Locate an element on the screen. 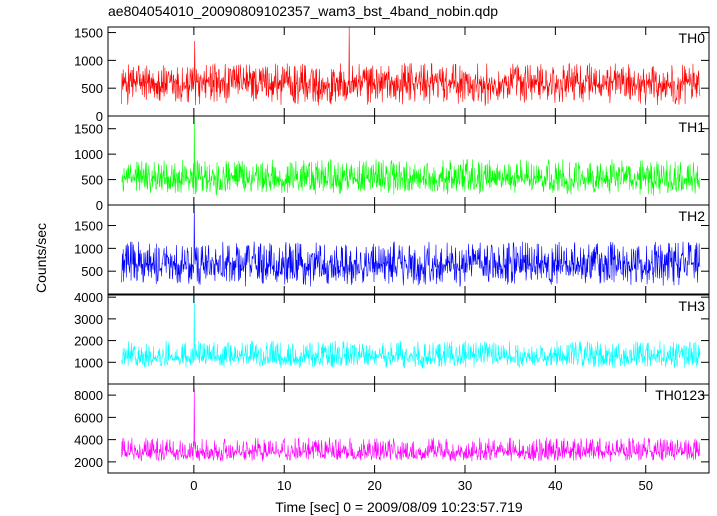 This screenshot has height=516, width=717. panel-label: TH3 is located at coordinates (692, 306).